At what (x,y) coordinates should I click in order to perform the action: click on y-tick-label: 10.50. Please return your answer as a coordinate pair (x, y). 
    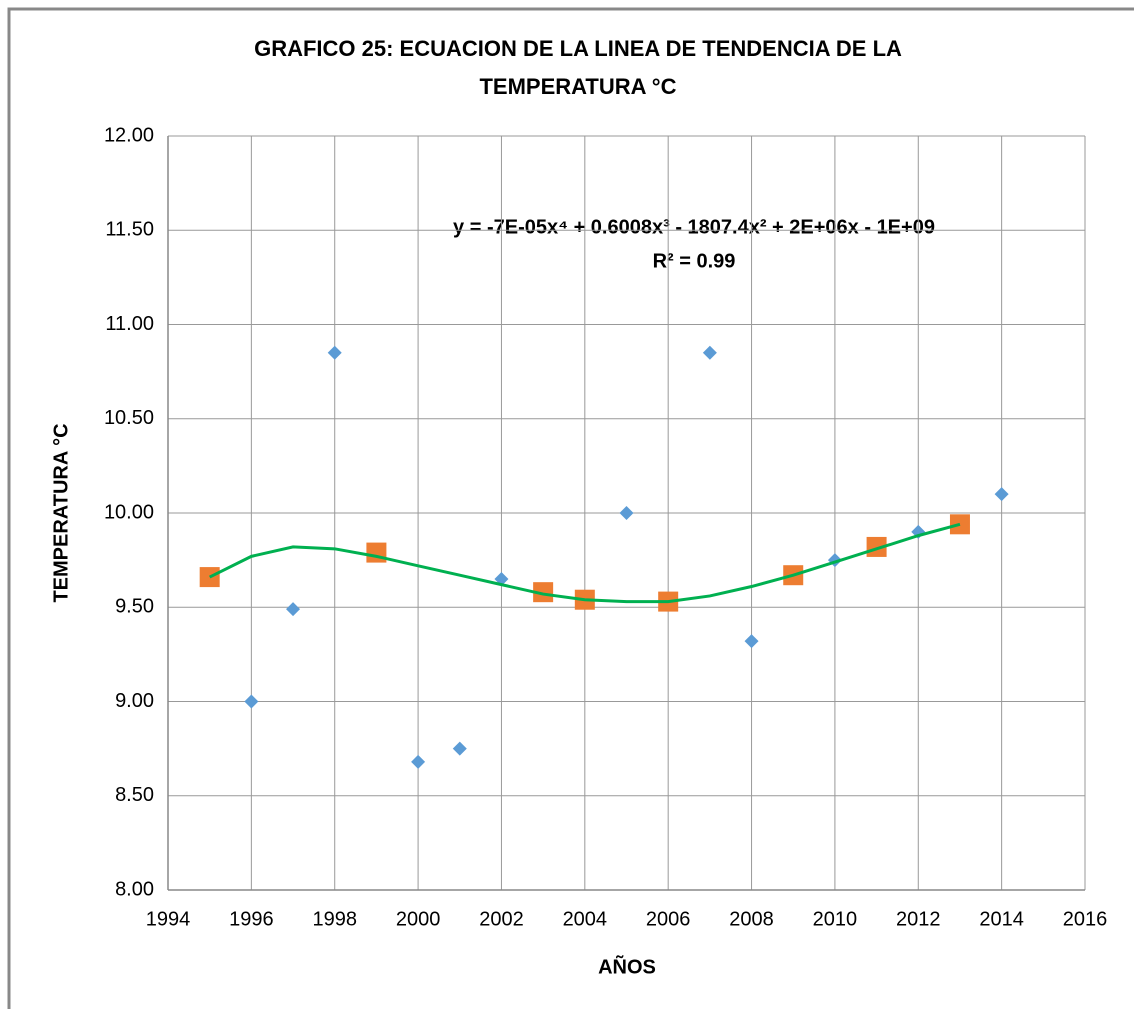
    Looking at the image, I should click on (129, 418).